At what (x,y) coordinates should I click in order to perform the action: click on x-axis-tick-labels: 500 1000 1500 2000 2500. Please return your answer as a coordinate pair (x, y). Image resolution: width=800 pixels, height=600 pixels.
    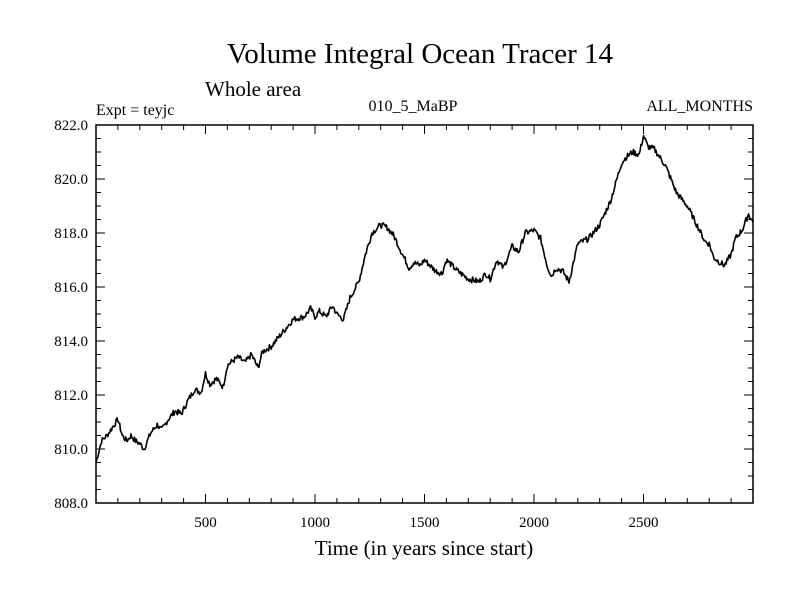
    Looking at the image, I should click on (426, 523).